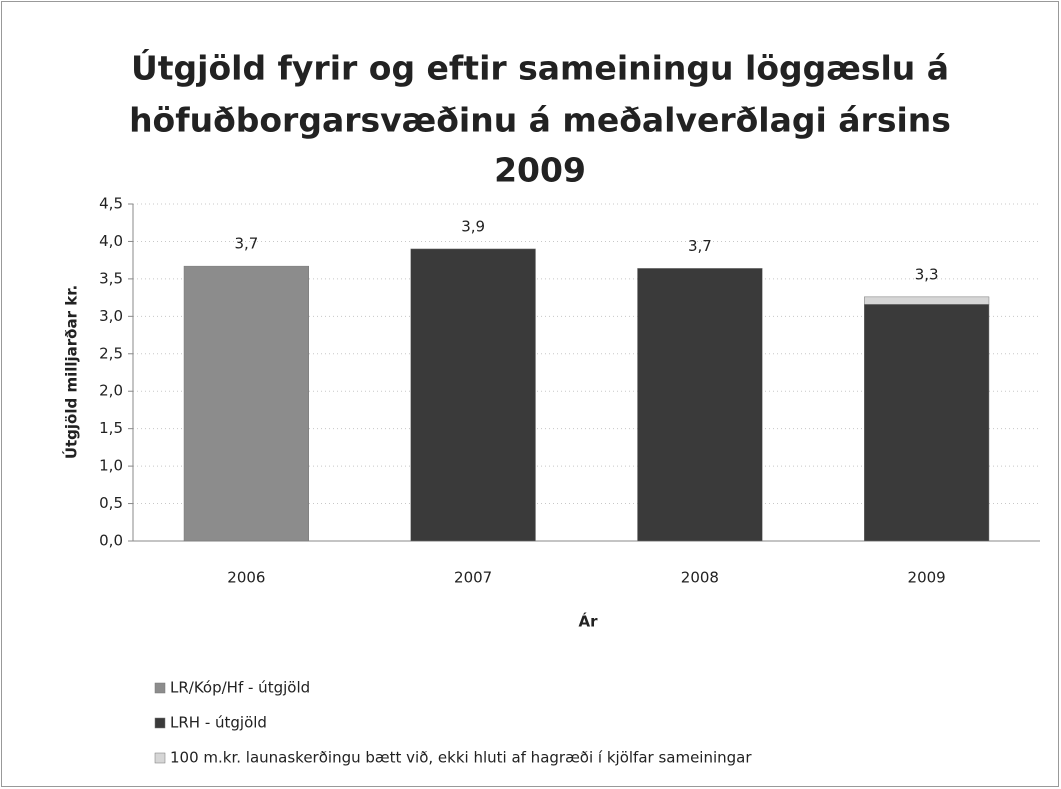 The image size is (1061, 789). Describe the element at coordinates (111, 278) in the screenshot. I see `y-tick-label: 3,5` at that location.